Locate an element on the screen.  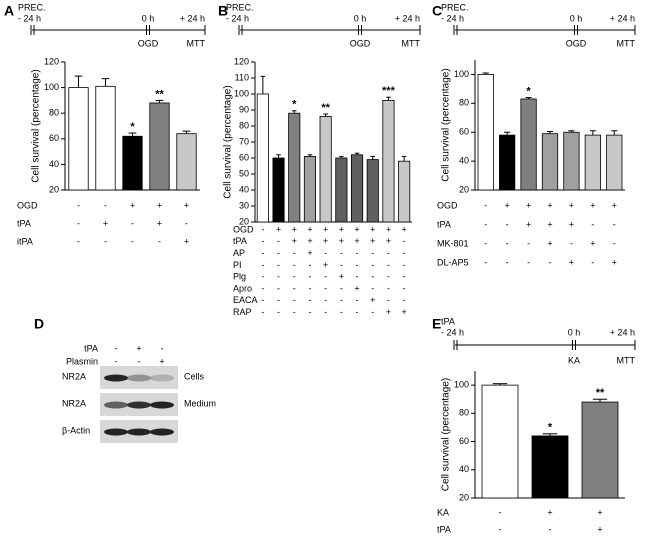
blot-band is located at coordinates (139, 432).